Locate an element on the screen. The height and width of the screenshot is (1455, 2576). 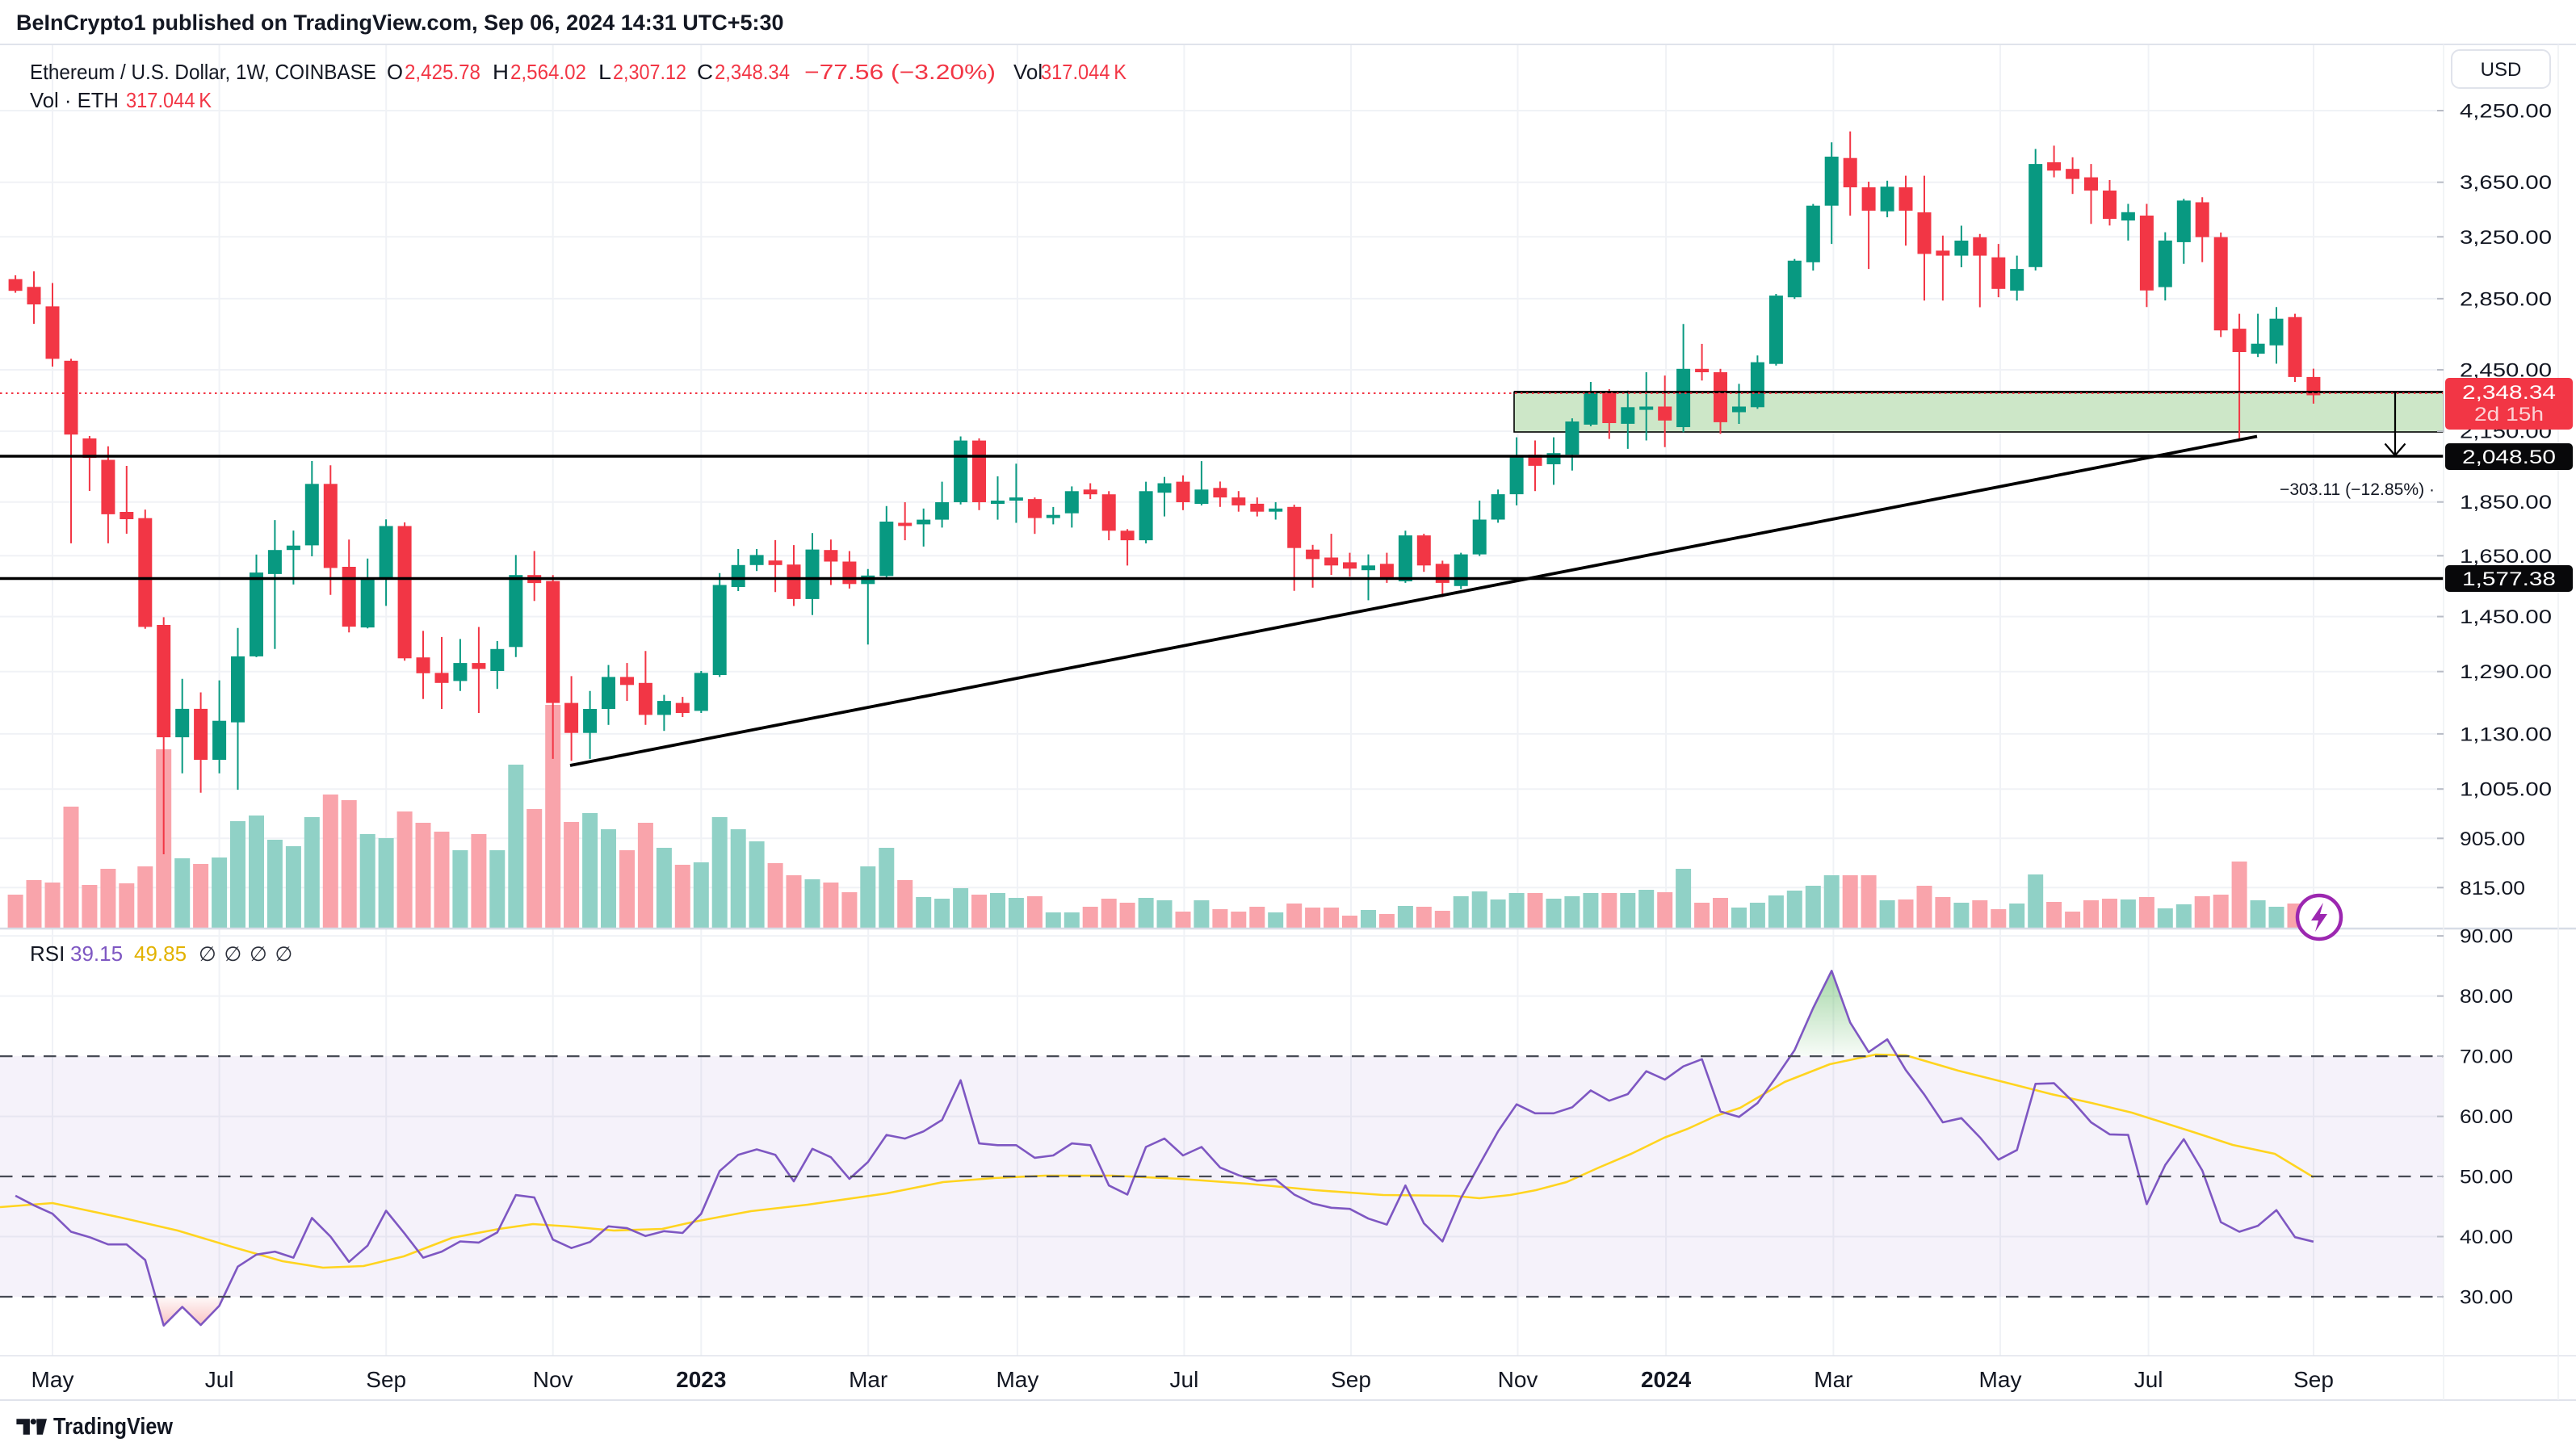
svg-text: 1,850.00 is located at coordinates (2506, 503).